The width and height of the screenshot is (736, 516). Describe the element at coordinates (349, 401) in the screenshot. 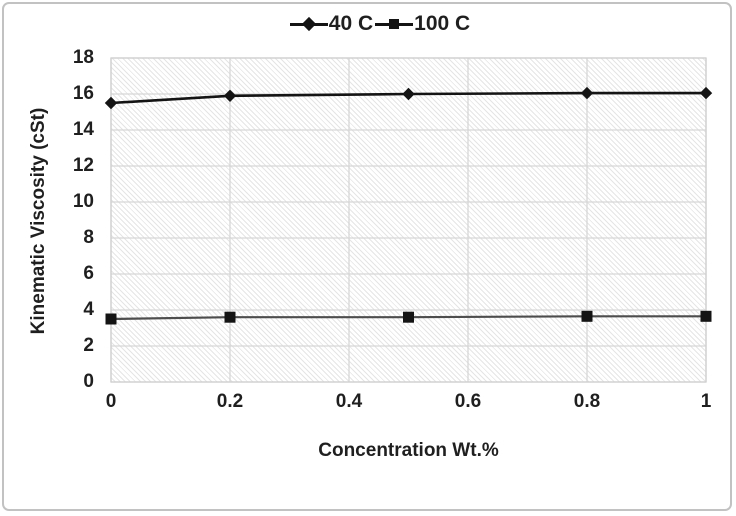

I see `x-tick-label: 0.4` at that location.